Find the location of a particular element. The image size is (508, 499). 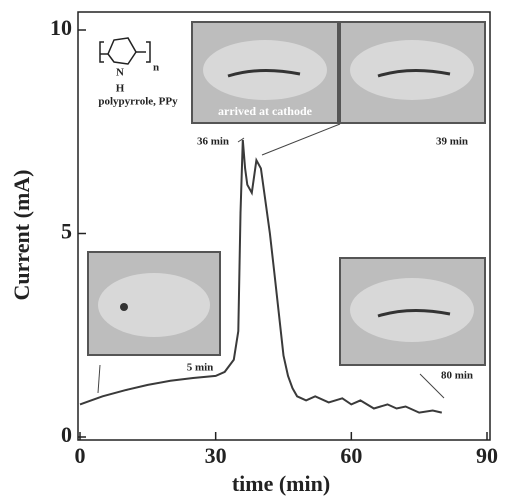

annotation: polypyrrole, PPy is located at coordinates (138, 102).